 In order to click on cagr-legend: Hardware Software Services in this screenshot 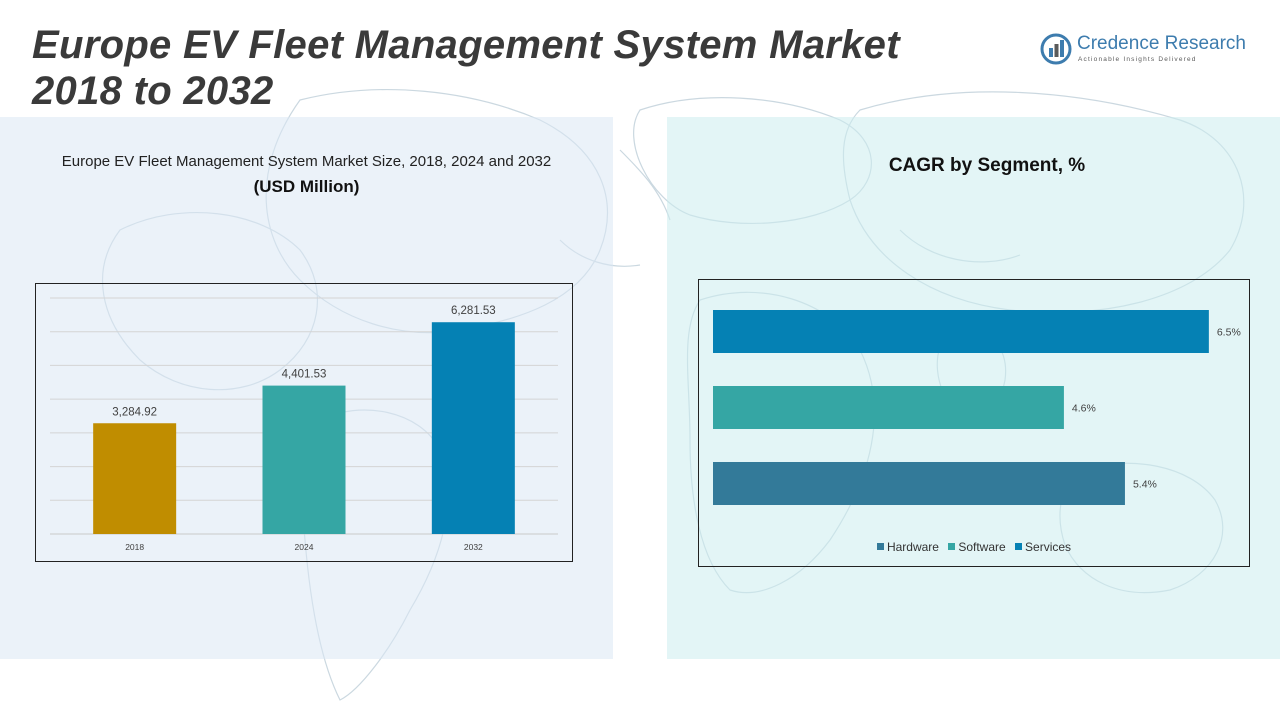, I will do `click(974, 547)`.